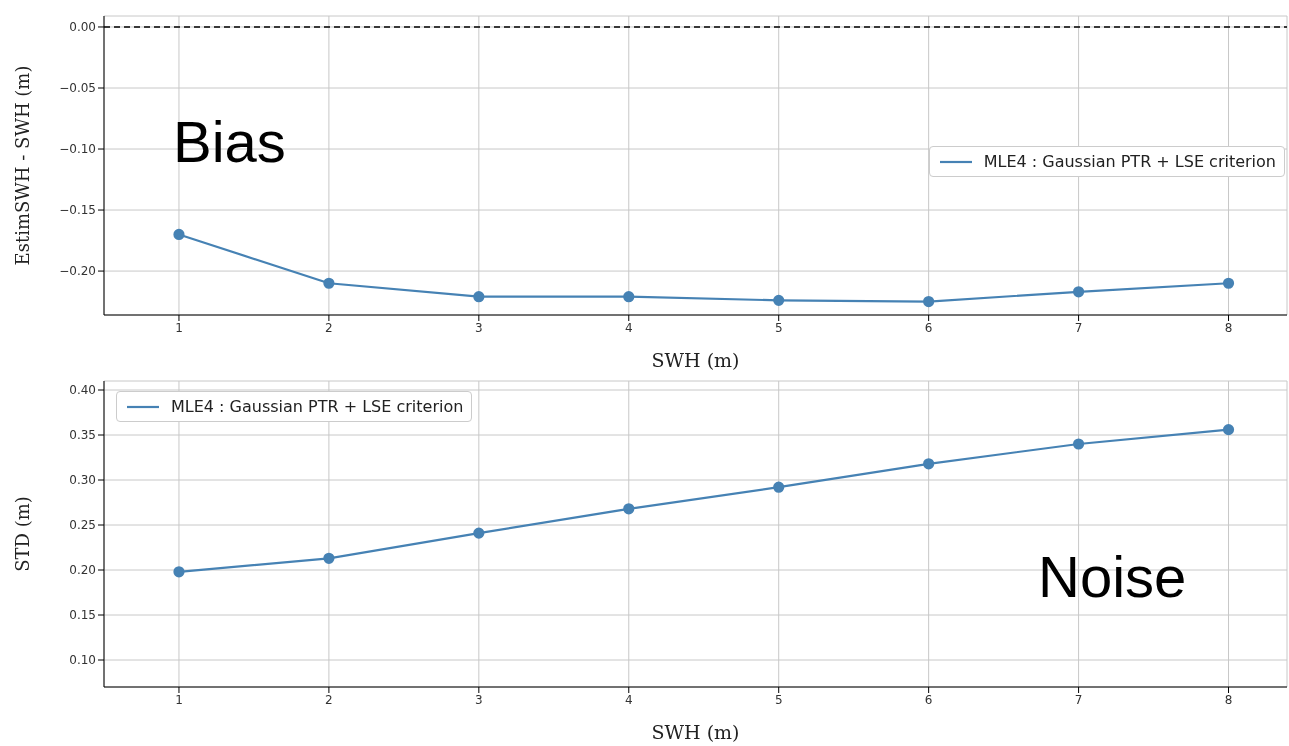 The height and width of the screenshot is (746, 1289). I want to click on y-tick-label: 0.00, so click(82, 27).